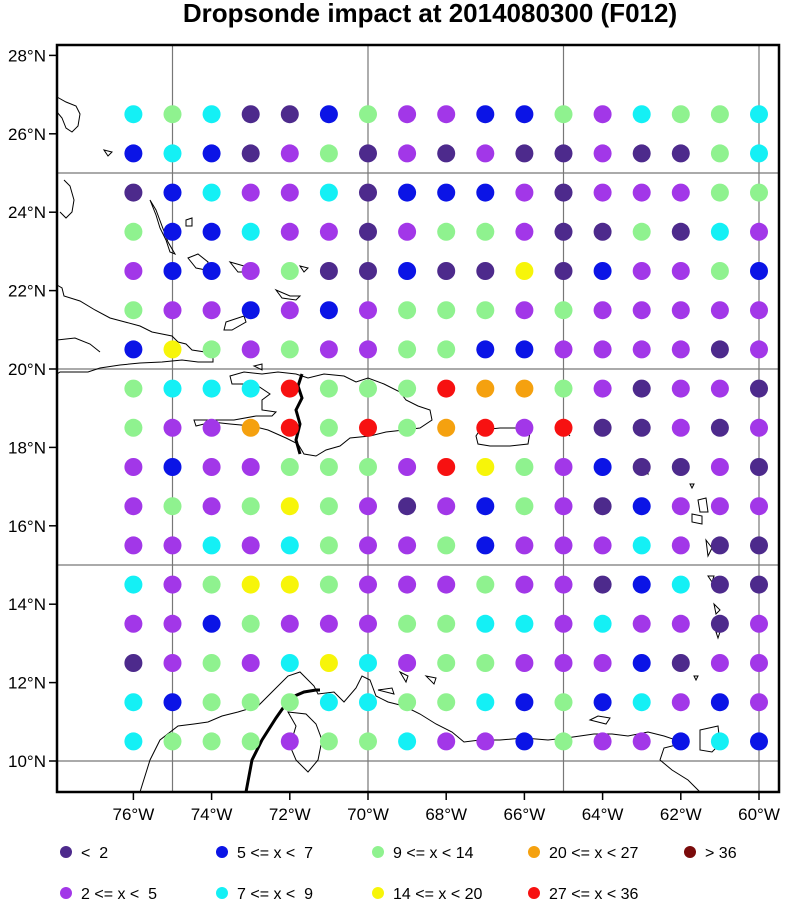 Image resolution: width=805 pixels, height=900 pixels. What do you see at coordinates (27, 134) in the screenshot?
I see `y-tick-label: 26°N` at bounding box center [27, 134].